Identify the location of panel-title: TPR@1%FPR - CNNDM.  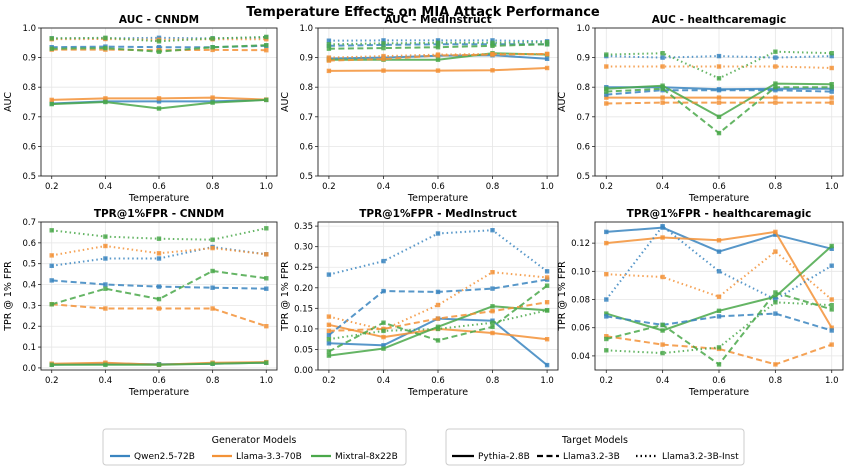
(159, 214).